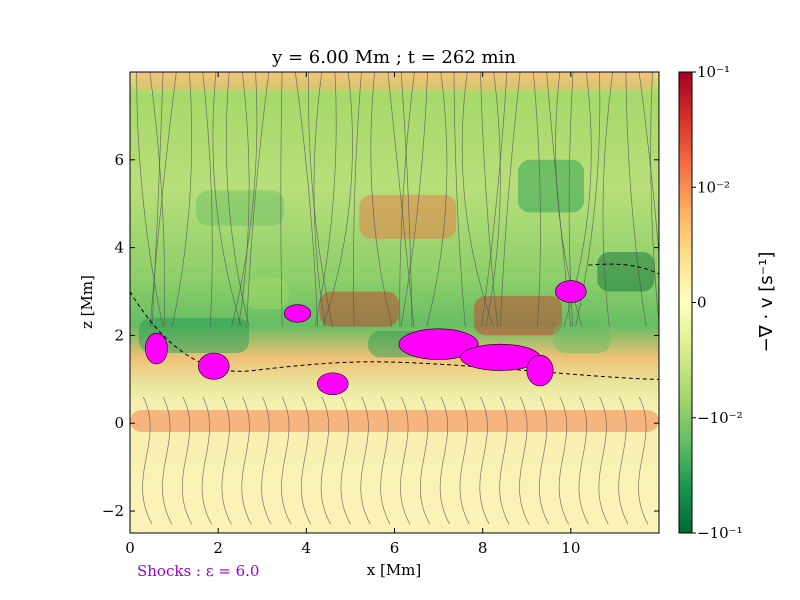 The height and width of the screenshot is (600, 800). What do you see at coordinates (395, 548) in the screenshot?
I see `x-tick-label: 6` at bounding box center [395, 548].